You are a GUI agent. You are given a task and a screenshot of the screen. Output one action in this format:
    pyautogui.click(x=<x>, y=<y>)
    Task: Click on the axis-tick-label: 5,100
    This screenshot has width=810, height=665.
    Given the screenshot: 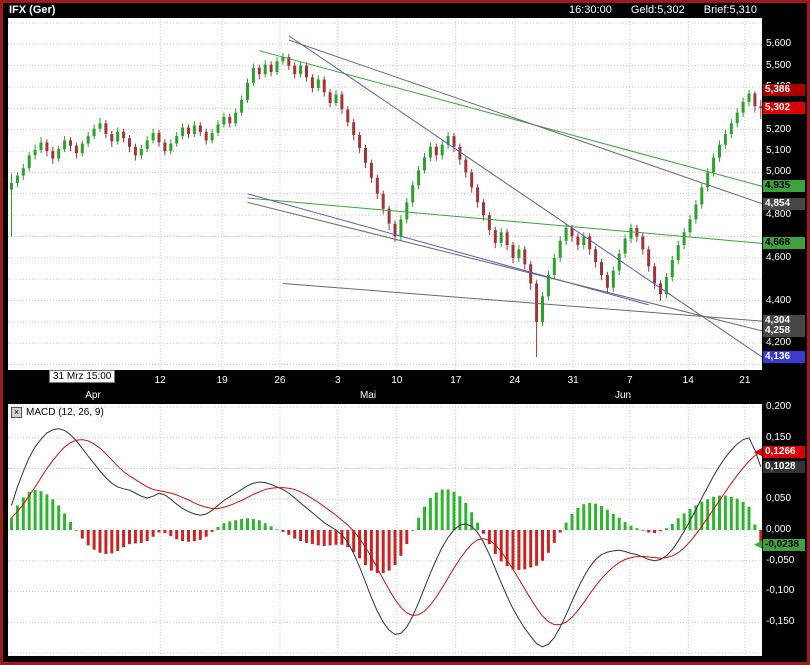 What is the action you would take?
    pyautogui.click(x=779, y=151)
    